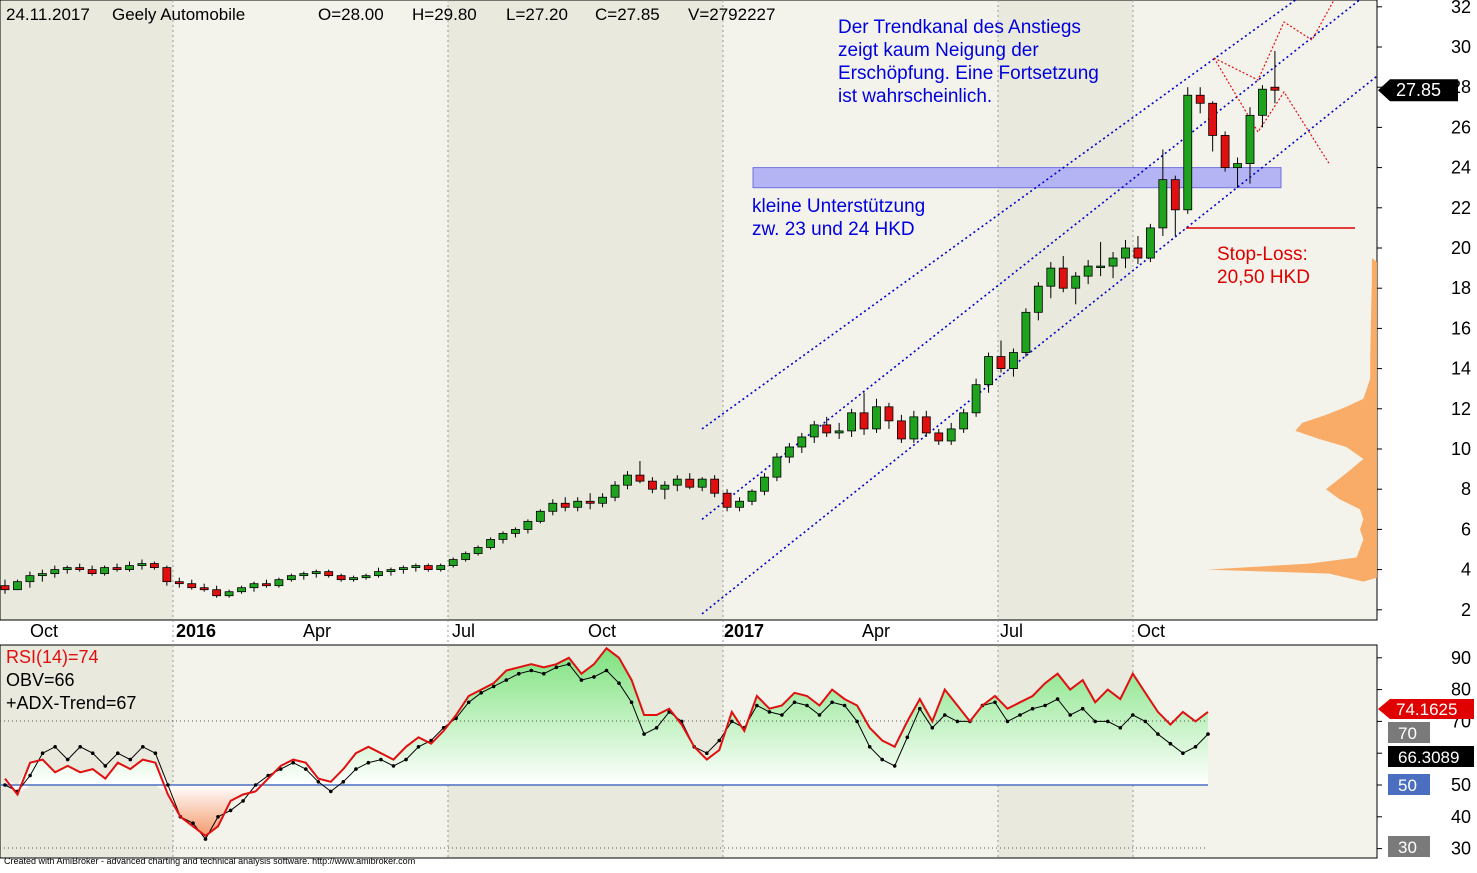 The image size is (1477, 873). What do you see at coordinates (744, 631) in the screenshot?
I see `time-axis-label: 2017` at bounding box center [744, 631].